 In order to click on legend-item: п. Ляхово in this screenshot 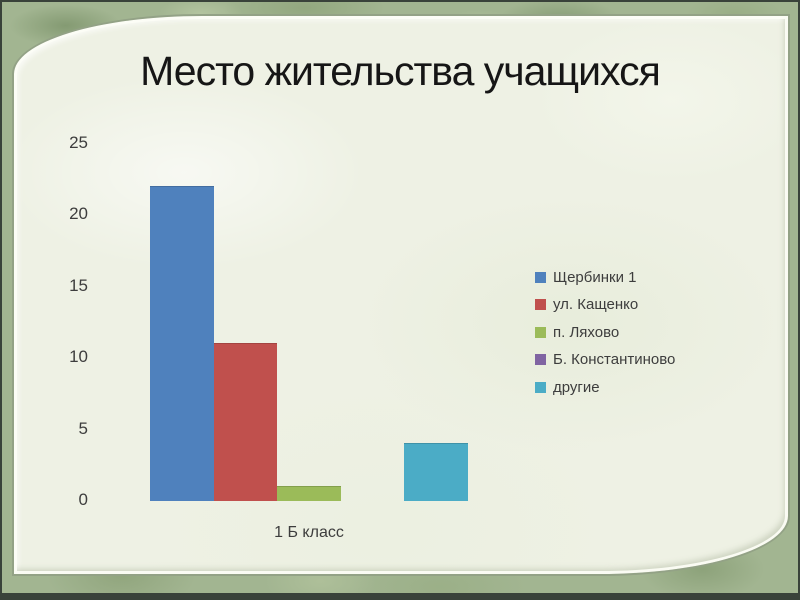, I will do `click(577, 332)`.